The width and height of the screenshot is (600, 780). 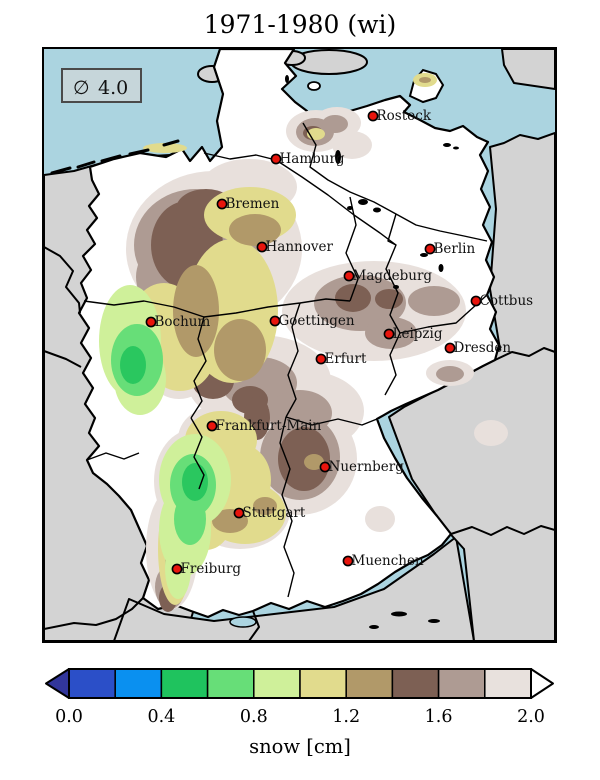 I want to click on figure-title: 1971-1980 (wi), so click(x=300, y=24).